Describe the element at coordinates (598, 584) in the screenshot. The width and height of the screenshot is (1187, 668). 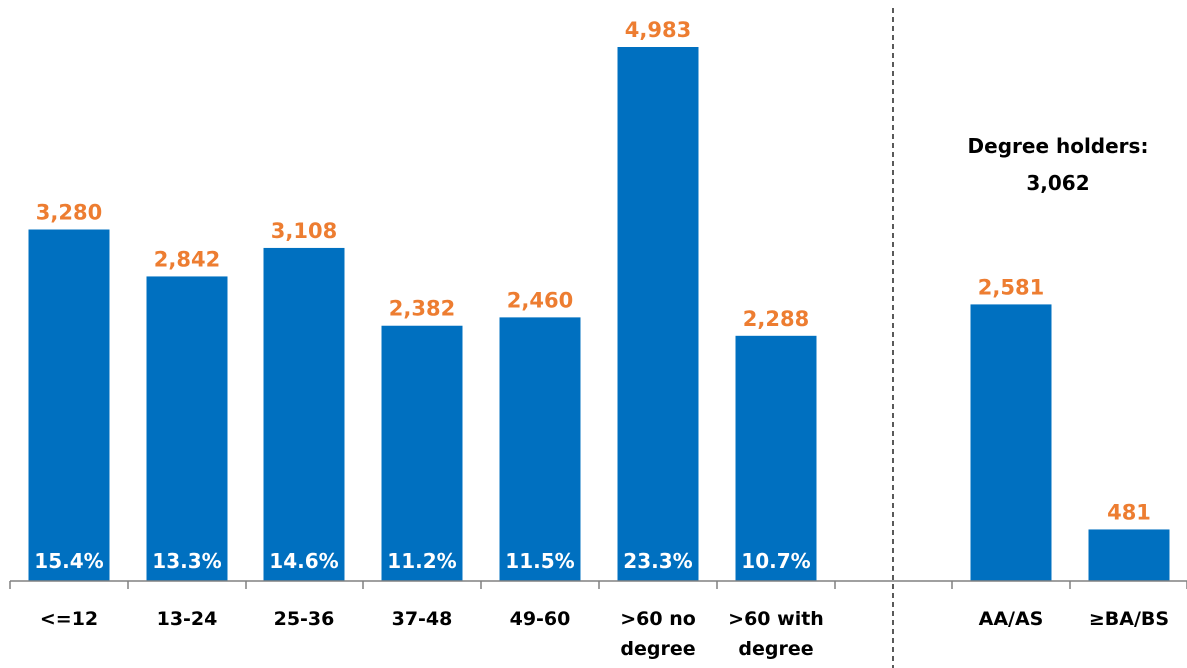
I see `x-axis` at that location.